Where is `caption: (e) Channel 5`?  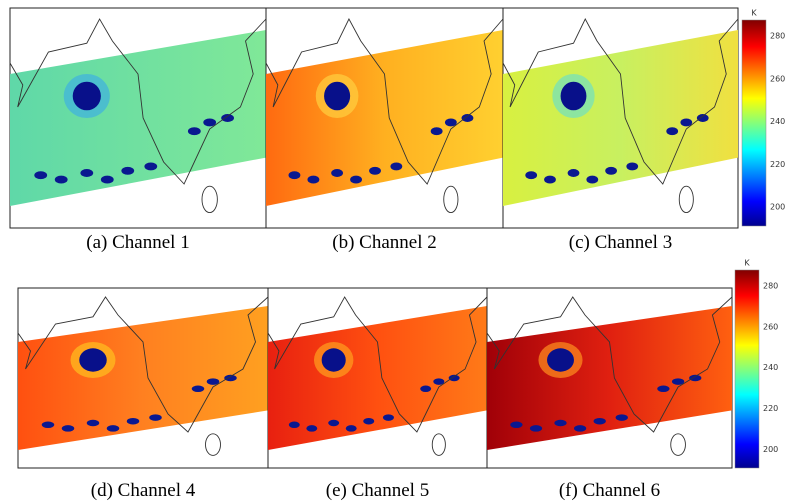
caption: (e) Channel 5 is located at coordinates (377, 490).